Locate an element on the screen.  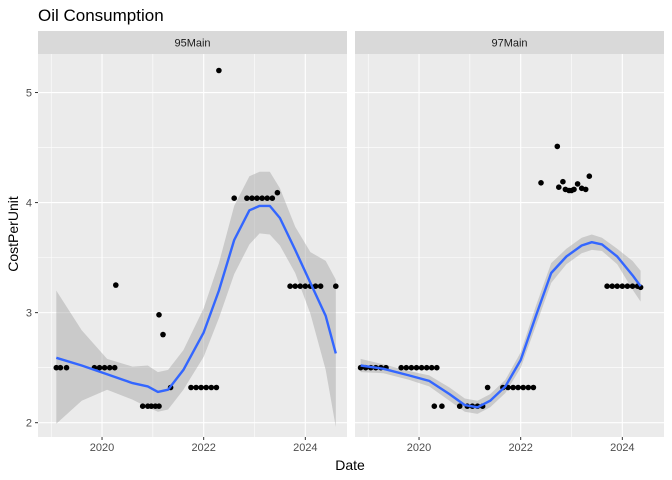
y-tick-label: 3 is located at coordinates (29, 314).